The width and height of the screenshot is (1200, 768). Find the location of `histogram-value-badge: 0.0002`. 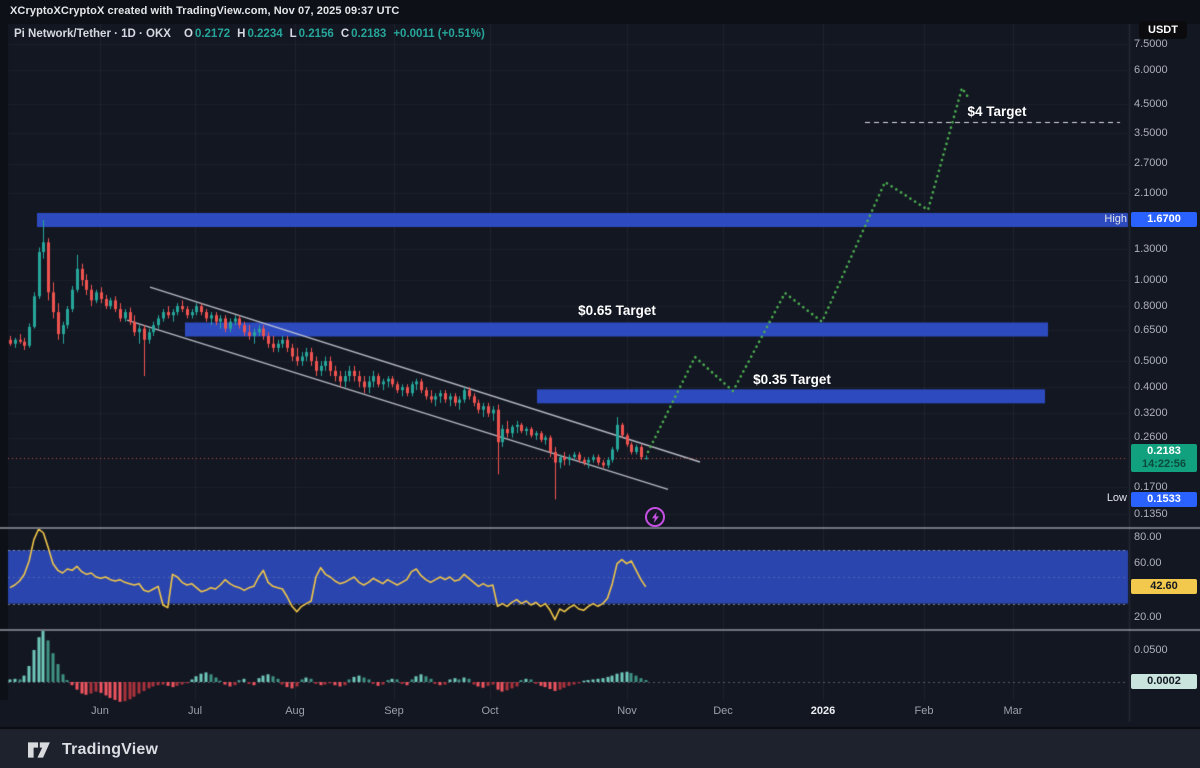

histogram-value-badge: 0.0002 is located at coordinates (1164, 682).